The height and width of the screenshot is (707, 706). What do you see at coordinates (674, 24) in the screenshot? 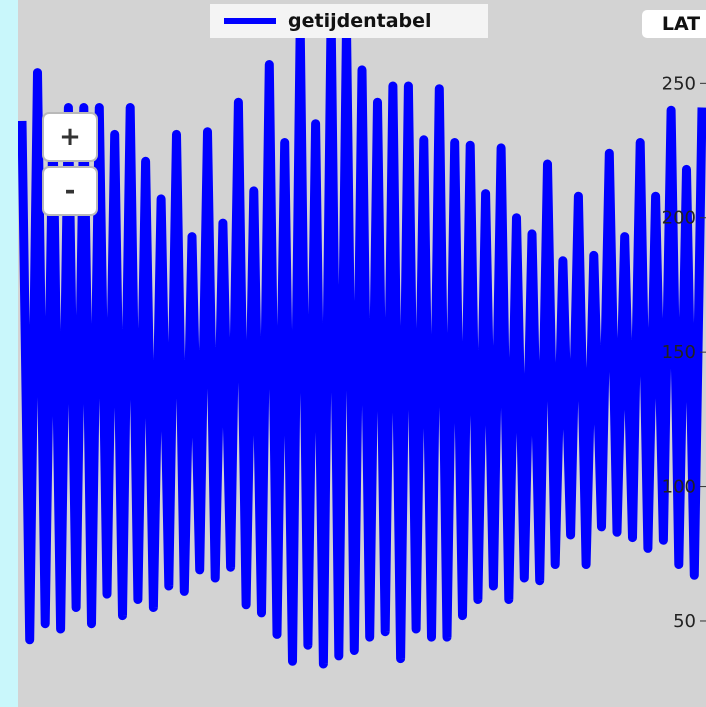
I see `lat-badge: LAT` at bounding box center [674, 24].